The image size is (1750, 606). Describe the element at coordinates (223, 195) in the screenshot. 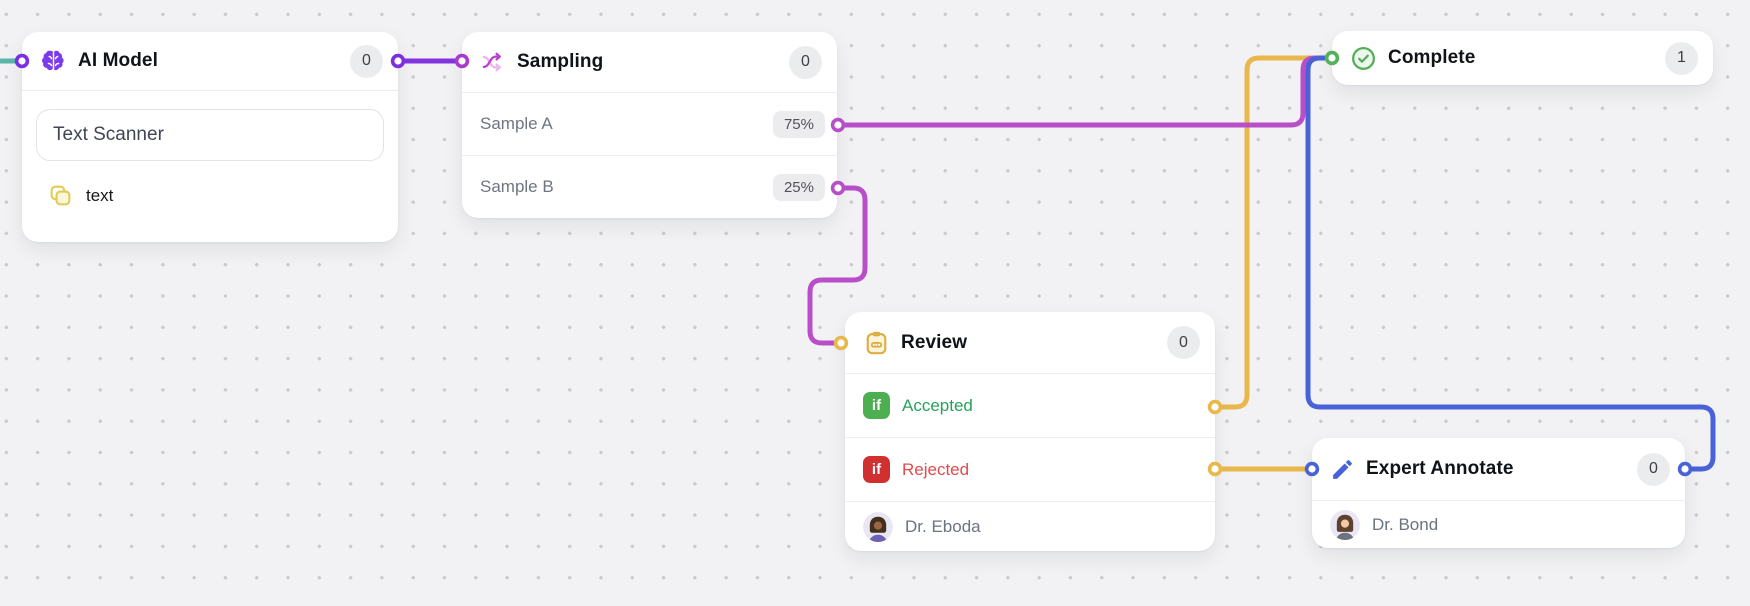

I see `model-output-row: text` at that location.